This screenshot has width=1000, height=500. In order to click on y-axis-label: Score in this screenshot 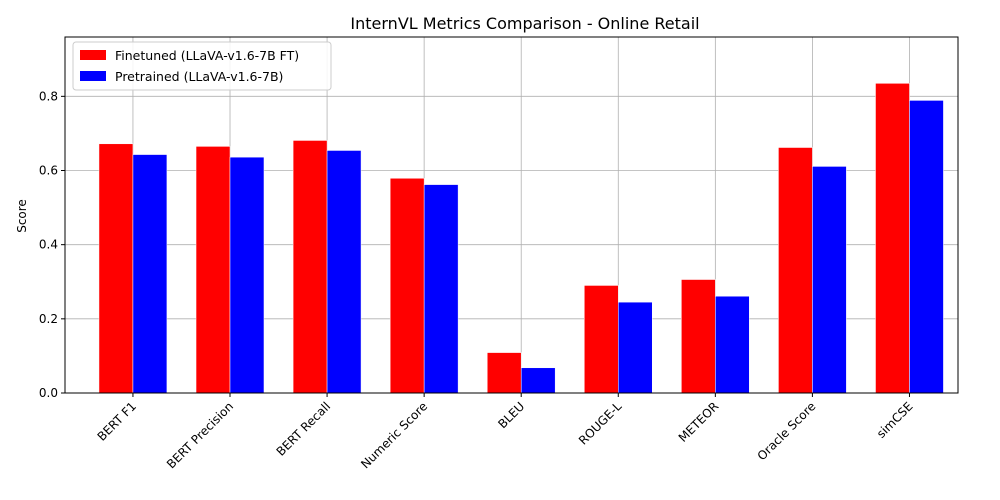, I will do `click(22, 216)`.